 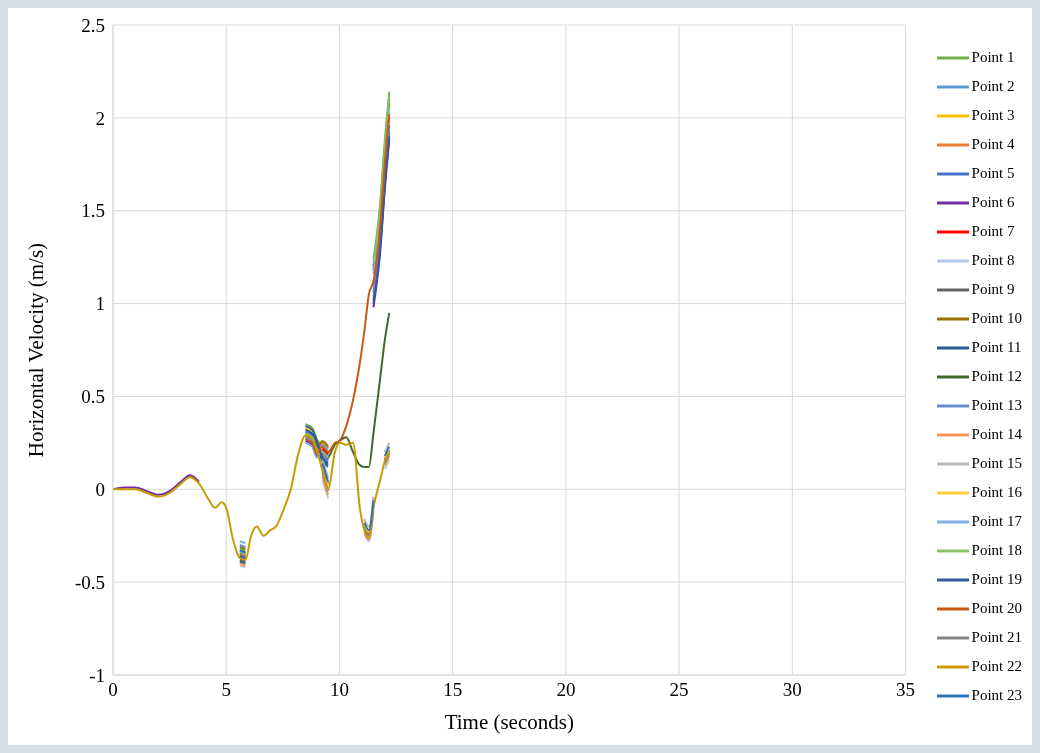 What do you see at coordinates (996, 521) in the screenshot?
I see `legend-label: Point 17` at bounding box center [996, 521].